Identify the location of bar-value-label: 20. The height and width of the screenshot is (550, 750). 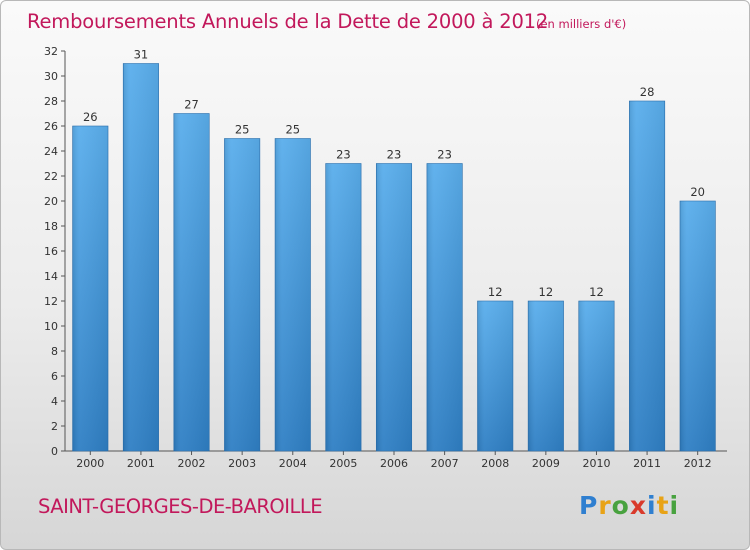
(697, 192).